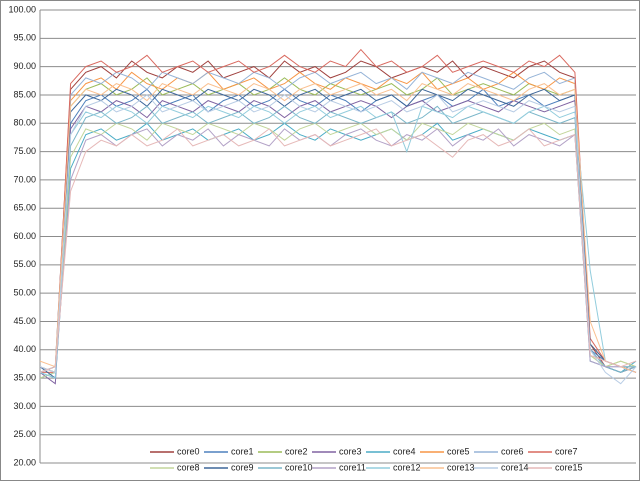 This screenshot has height=481, width=640. I want to click on y-tick-label: 30.00, so click(24, 406).